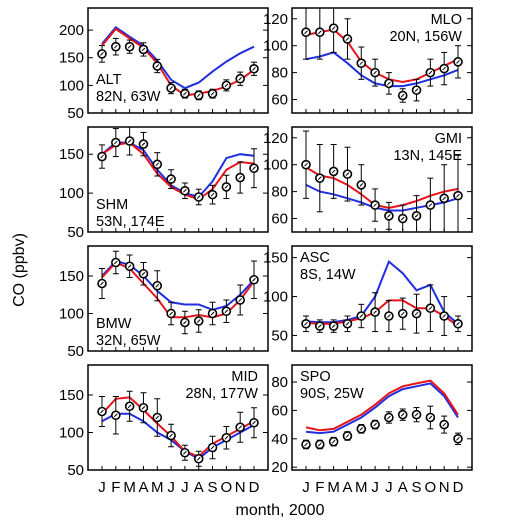 This screenshot has height=524, width=525. I want to click on station-name: ASC, so click(315, 258).